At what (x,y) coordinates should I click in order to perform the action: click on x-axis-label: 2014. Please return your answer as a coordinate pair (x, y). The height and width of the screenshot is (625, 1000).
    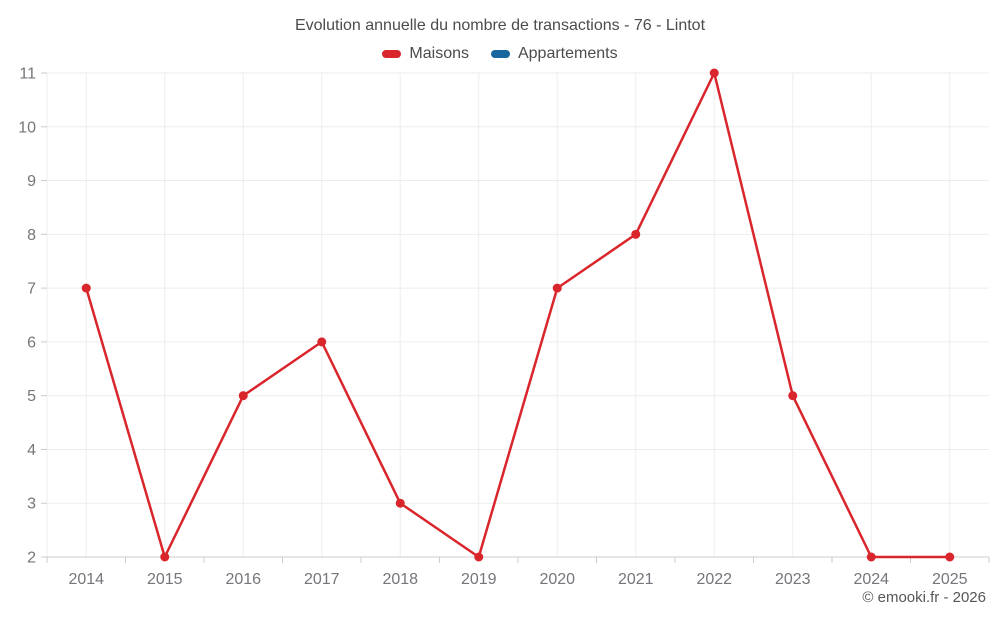
    Looking at the image, I should click on (86, 579).